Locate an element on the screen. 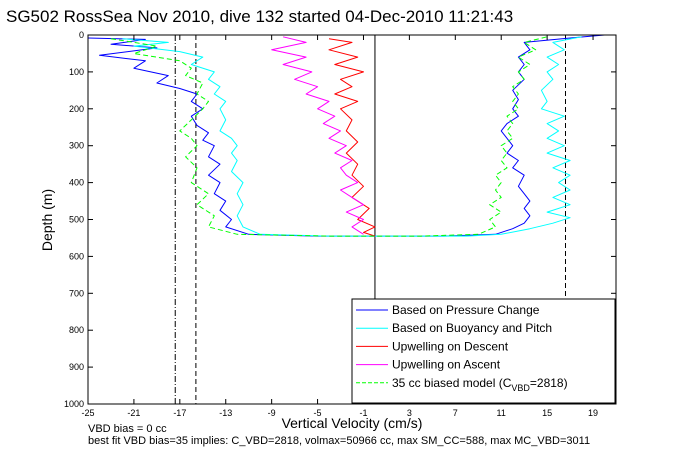  legend-label-4: 35 cc biased model (CVBD=2818) is located at coordinates (480, 384).